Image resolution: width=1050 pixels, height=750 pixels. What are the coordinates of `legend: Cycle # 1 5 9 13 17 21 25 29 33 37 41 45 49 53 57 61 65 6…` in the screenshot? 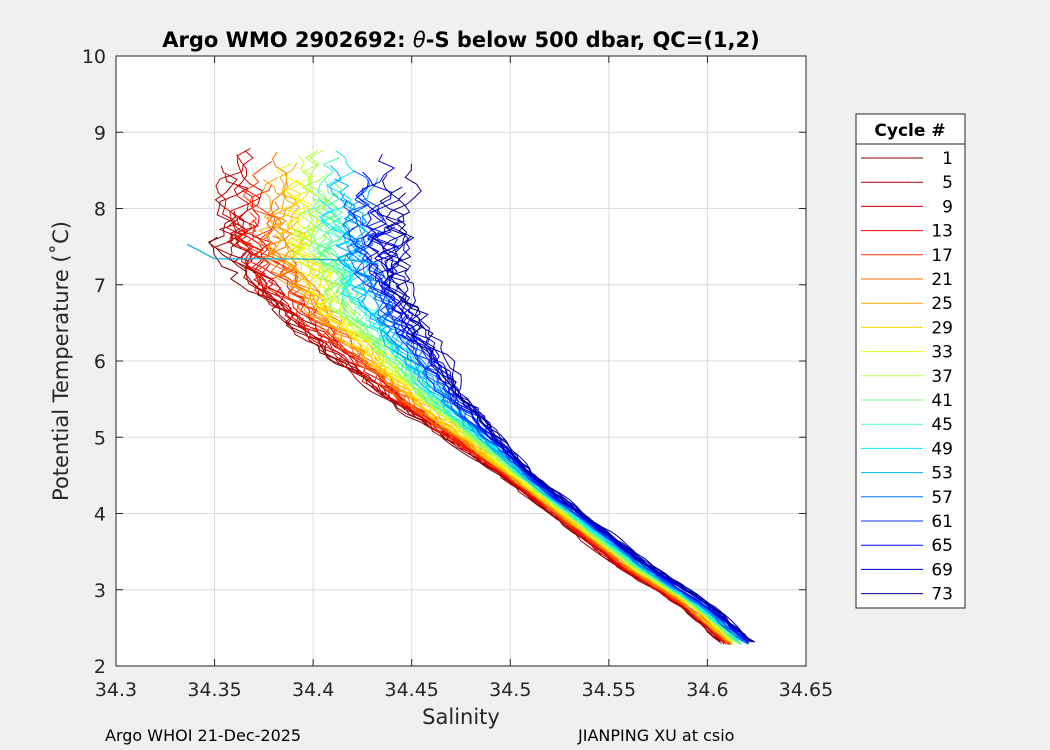 It's located at (910, 361).